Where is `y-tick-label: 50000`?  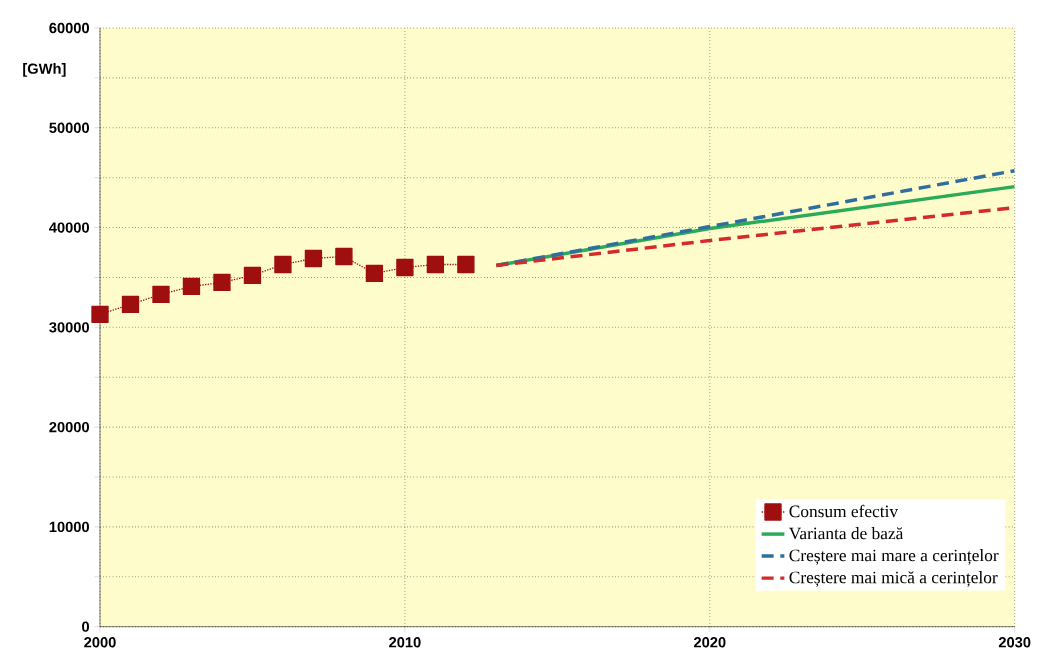
y-tick-label: 50000 is located at coordinates (69, 127).